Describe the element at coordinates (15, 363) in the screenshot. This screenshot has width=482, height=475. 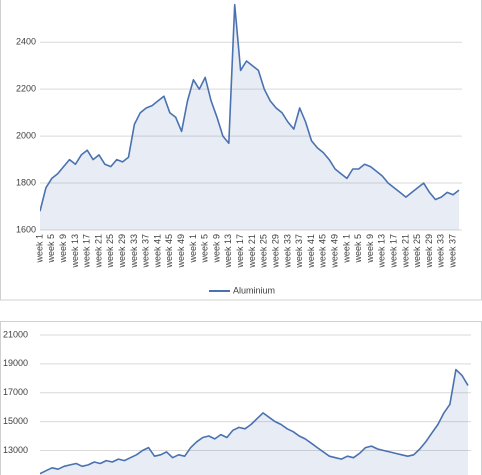
I see `y-tick-label: 19000` at that location.